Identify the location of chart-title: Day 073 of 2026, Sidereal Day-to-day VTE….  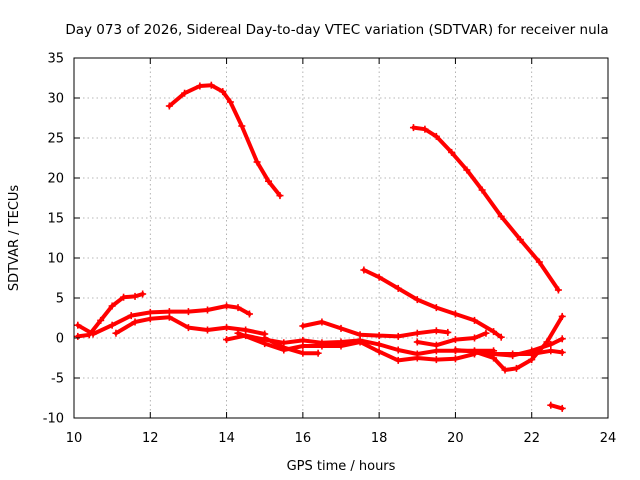
(336, 30).